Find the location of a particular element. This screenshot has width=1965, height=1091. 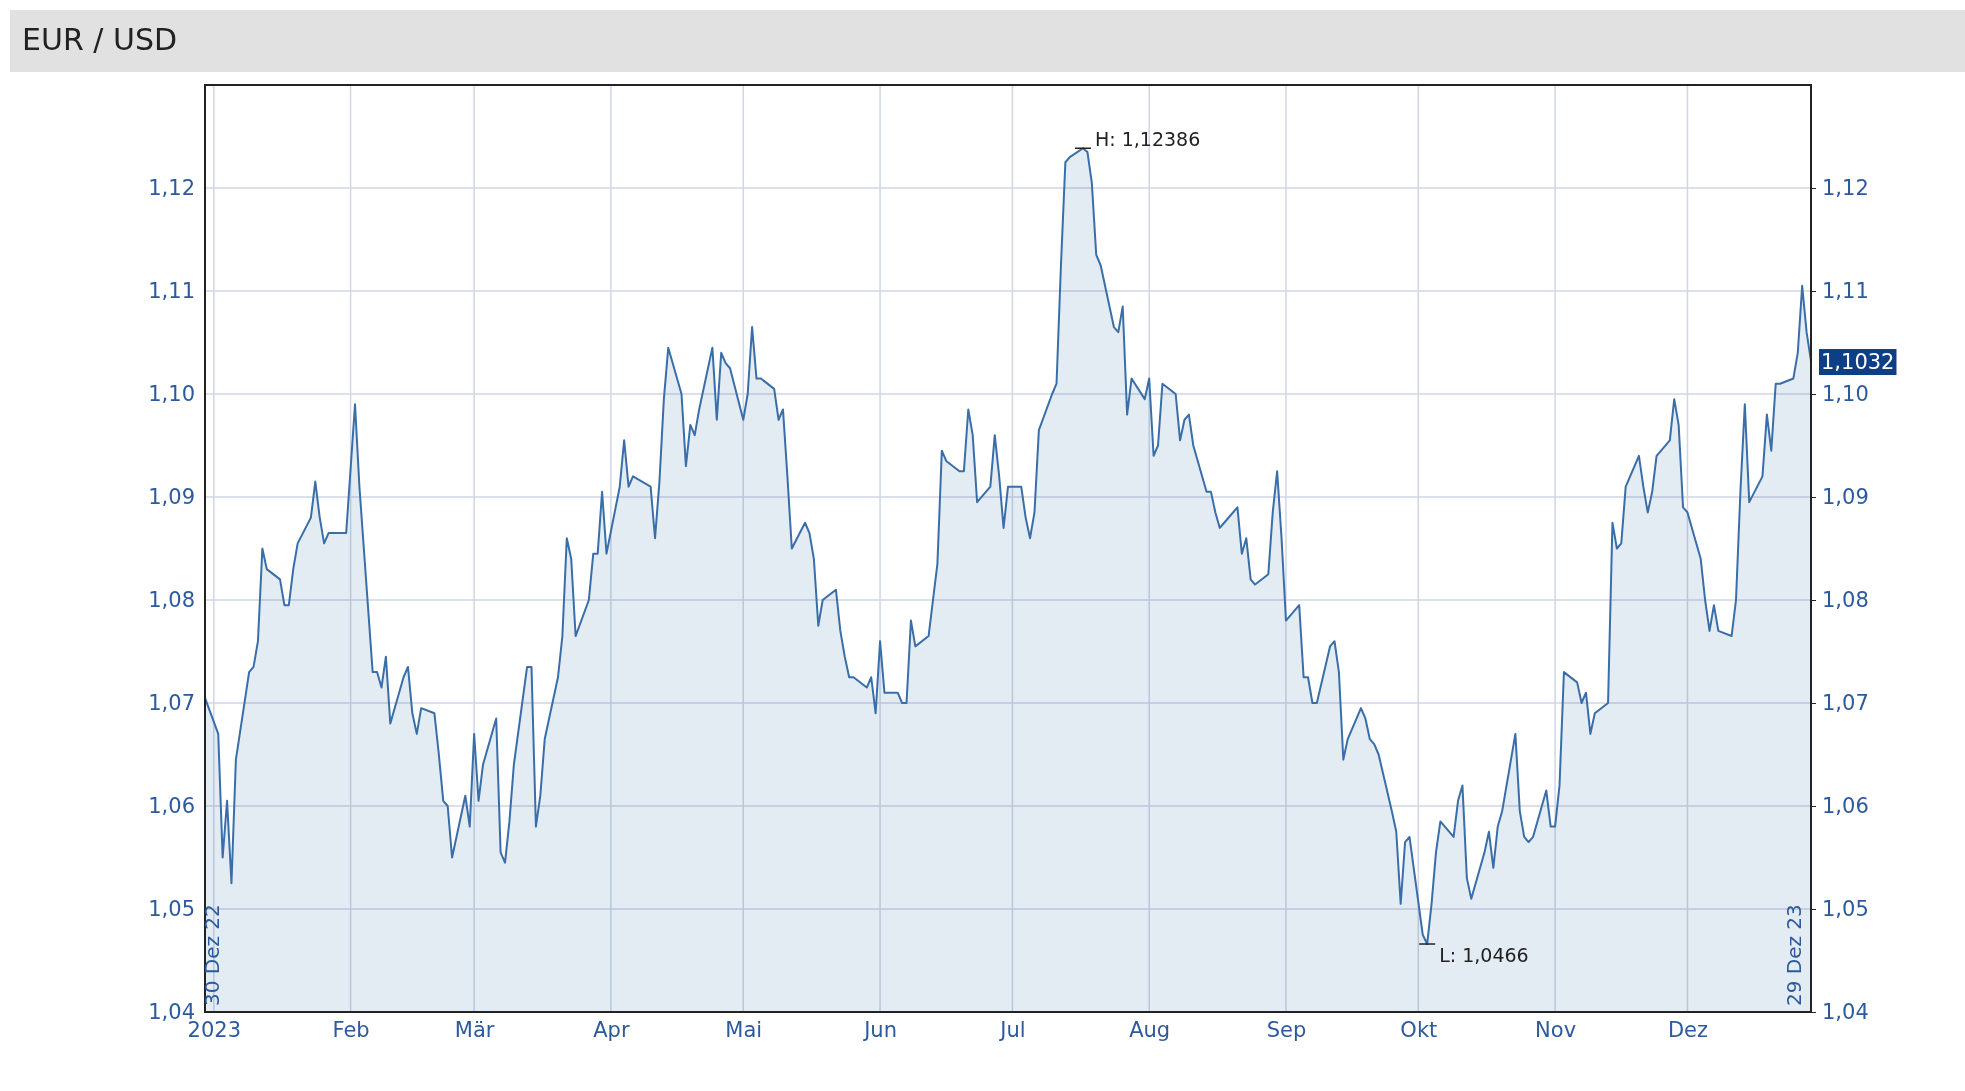

x-tick-label: Jun is located at coordinates (879, 1029).